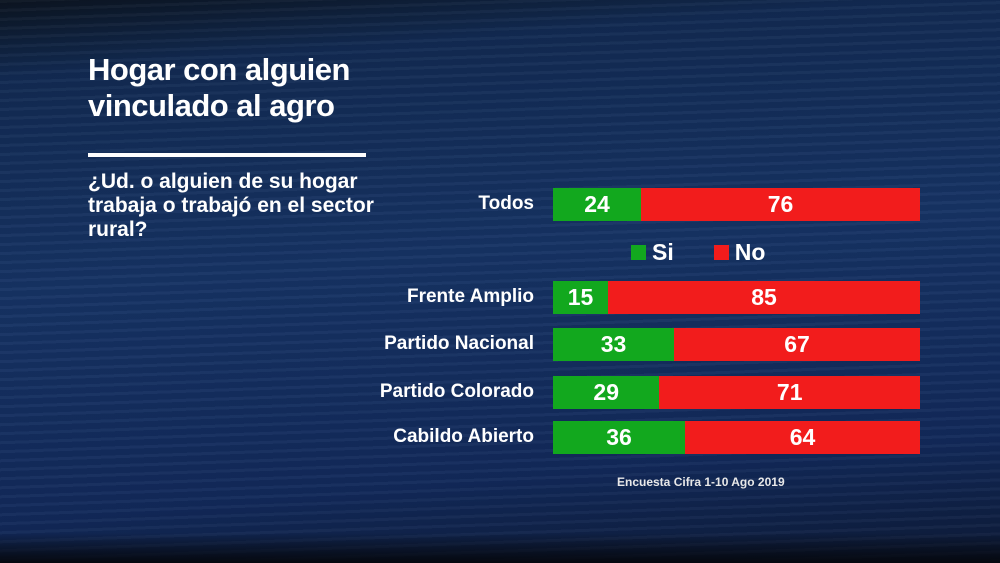  I want to click on legend-label-si: Si, so click(663, 252).